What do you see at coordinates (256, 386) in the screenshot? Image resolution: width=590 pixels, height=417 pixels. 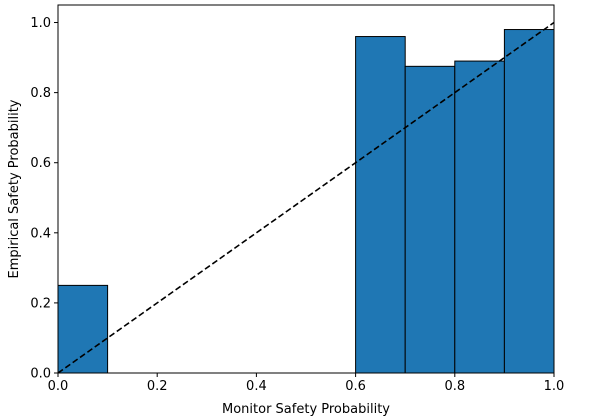 I see `x-tick-label: 0.4` at bounding box center [256, 386].